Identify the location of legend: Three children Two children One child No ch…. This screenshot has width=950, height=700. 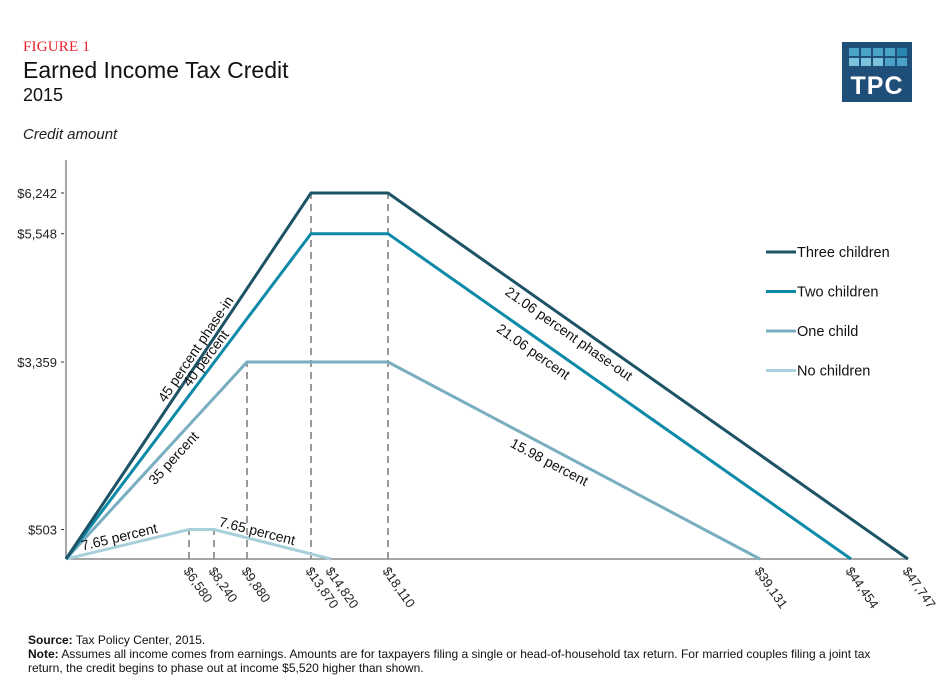
(828, 312).